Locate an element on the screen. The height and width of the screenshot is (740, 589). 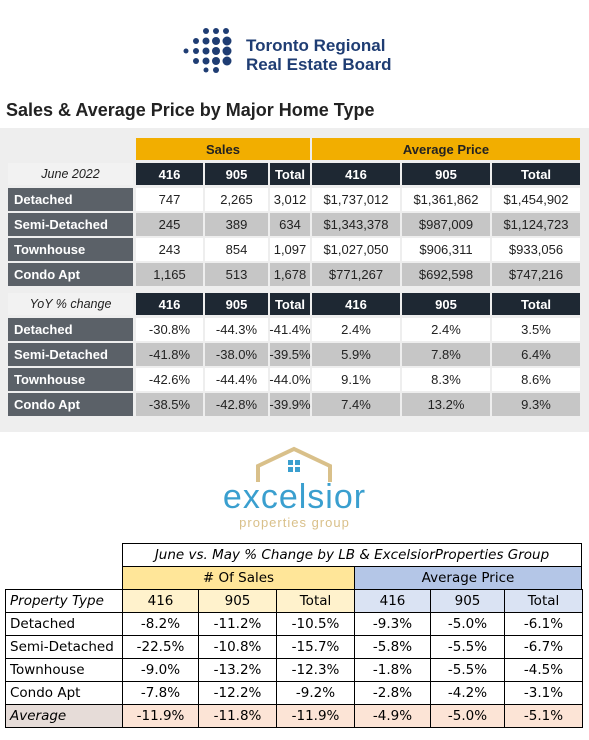
table-cell: -42.8% is located at coordinates (236, 404).